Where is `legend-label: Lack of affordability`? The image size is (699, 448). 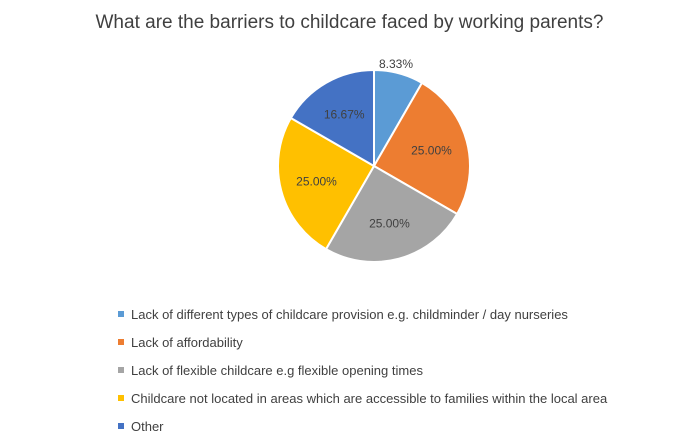
legend-label: Lack of affordability is located at coordinates (187, 342).